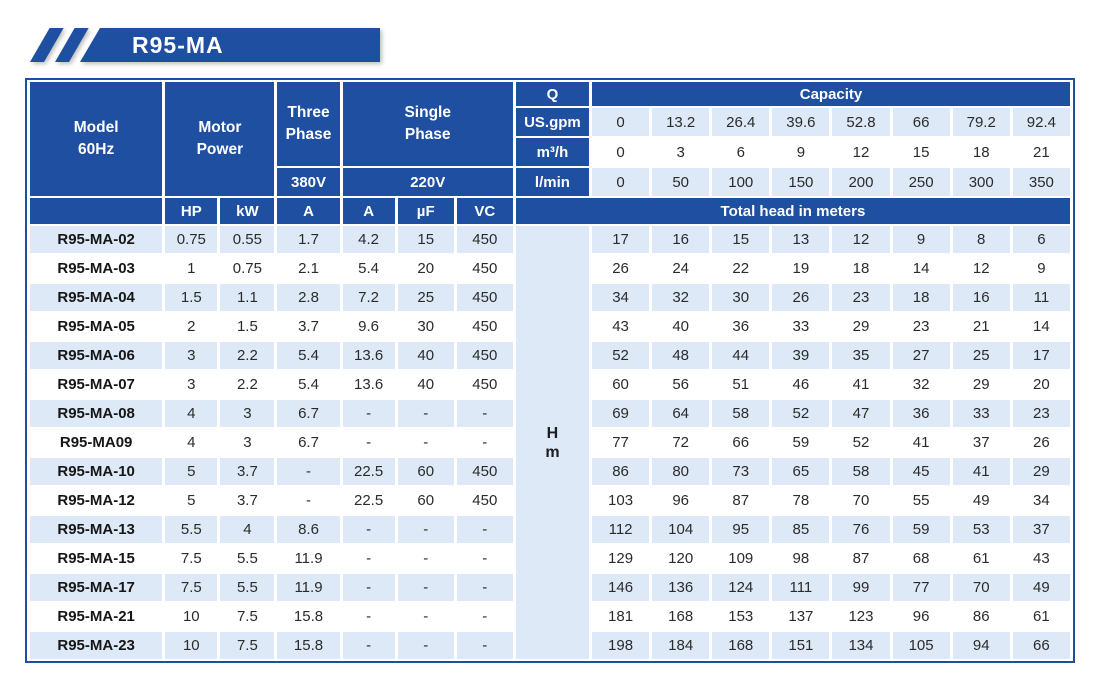 The height and width of the screenshot is (684, 1100). Describe the element at coordinates (861, 384) in the screenshot. I see `head-value-cell: 41` at that location.